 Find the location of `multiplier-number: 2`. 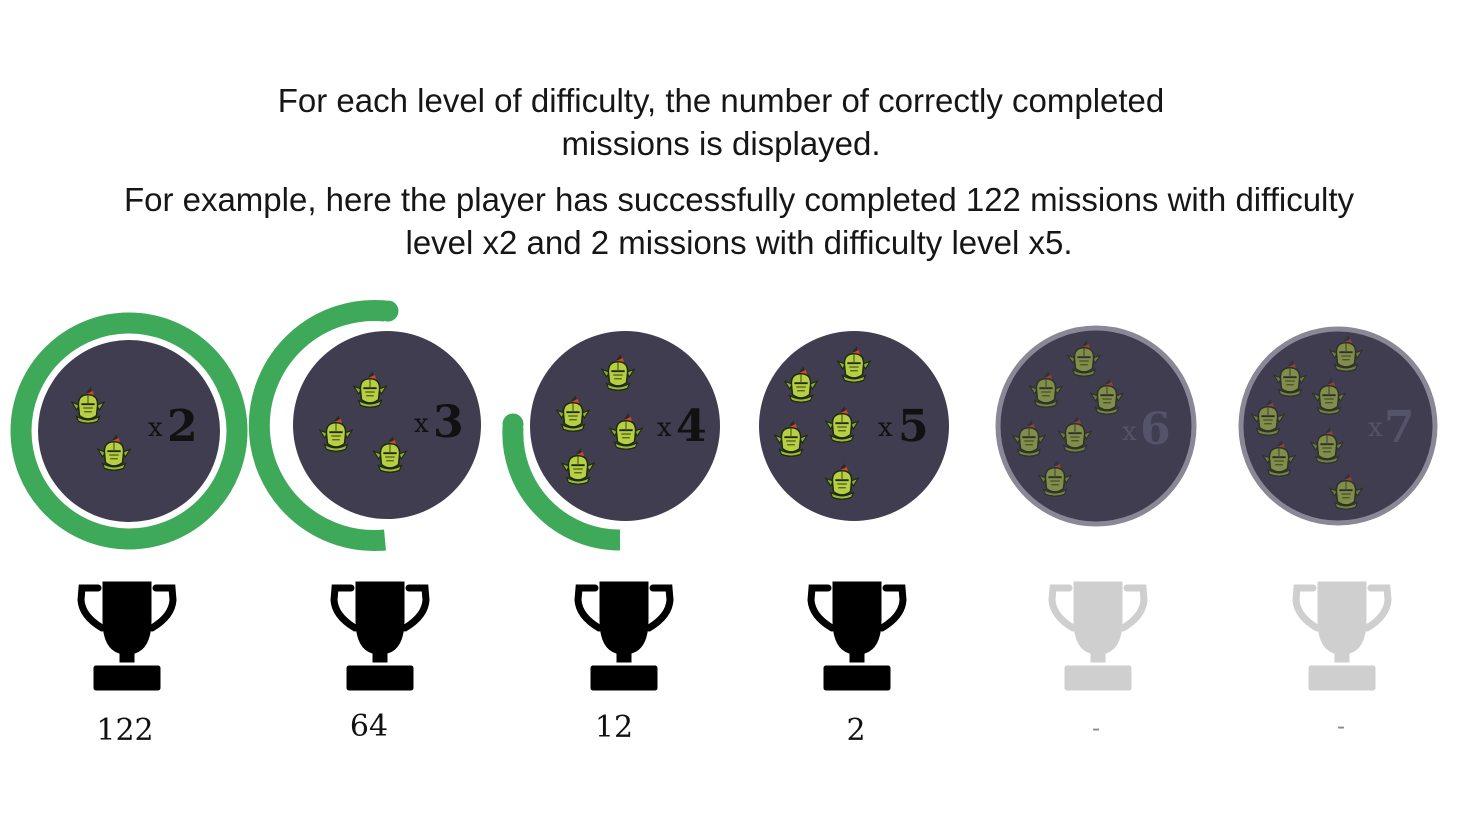

multiplier-number: 2 is located at coordinates (182, 426).